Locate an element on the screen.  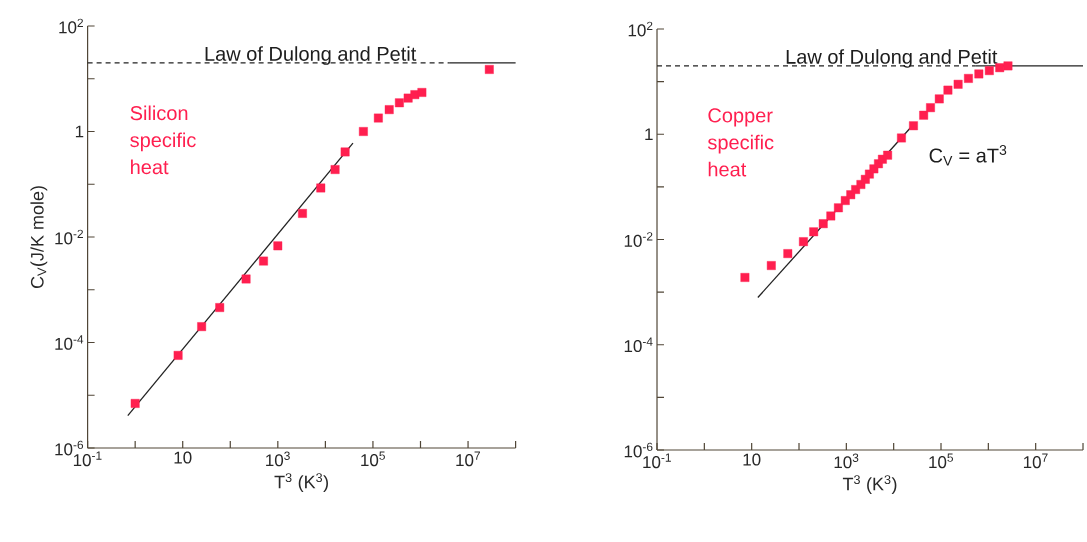
annotation: C$_{V}$ = aT$^{3}$ is located at coordinates (968, 155).